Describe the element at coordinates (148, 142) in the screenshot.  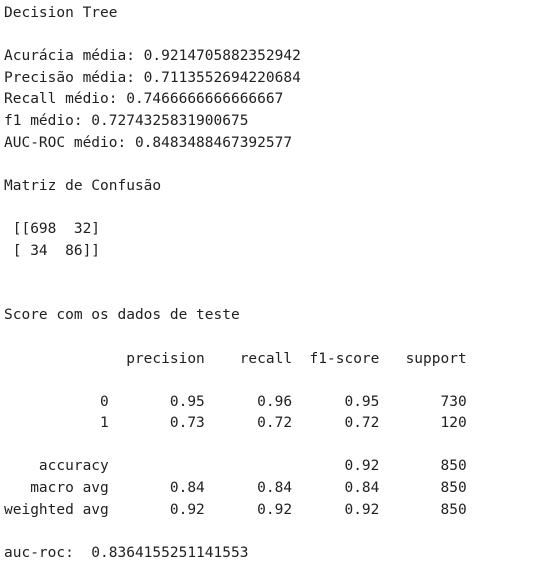
I see `mean-auc-roc: AUC-ROC médio: 0.8483488467392577` at that location.